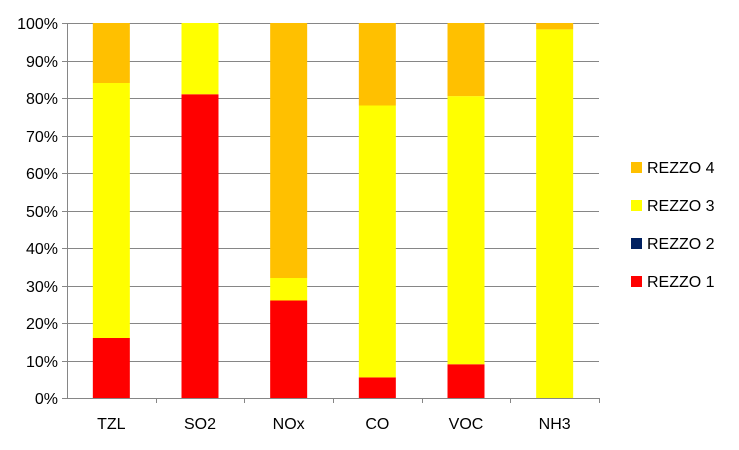 The height and width of the screenshot is (450, 739). What do you see at coordinates (46, 399) in the screenshot?
I see `y-tick-label: 0%` at bounding box center [46, 399].